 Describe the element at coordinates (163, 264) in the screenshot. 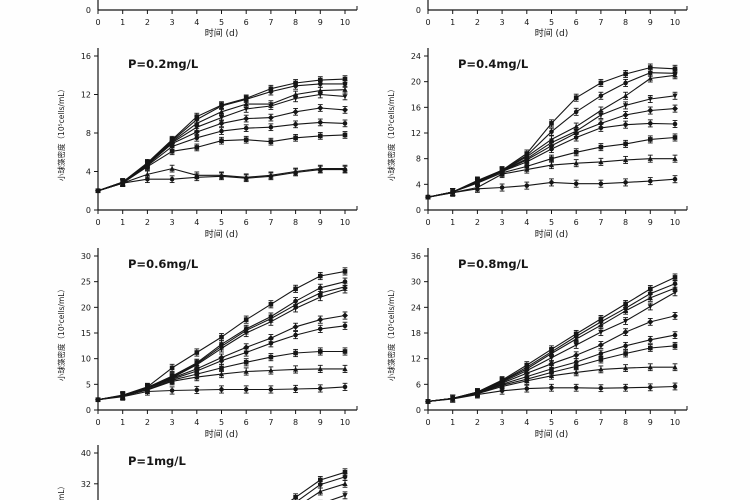

I see `svg-text: P=0.6mg/L` at that location.